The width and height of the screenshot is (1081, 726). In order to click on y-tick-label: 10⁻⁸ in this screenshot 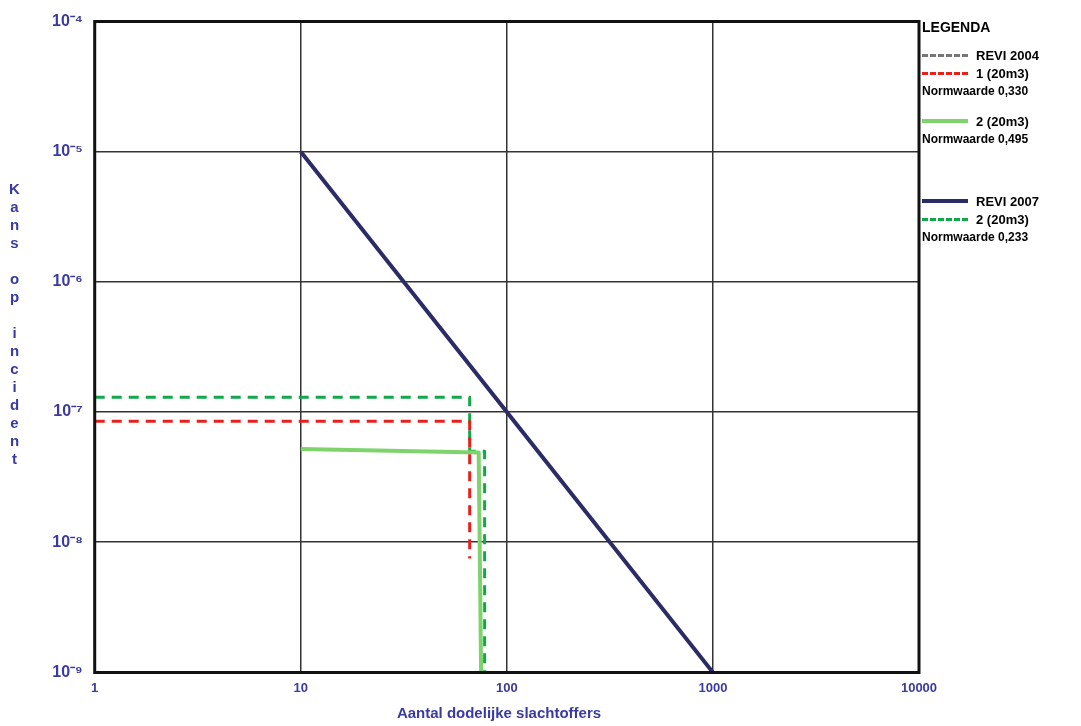, I will do `click(67, 541)`.